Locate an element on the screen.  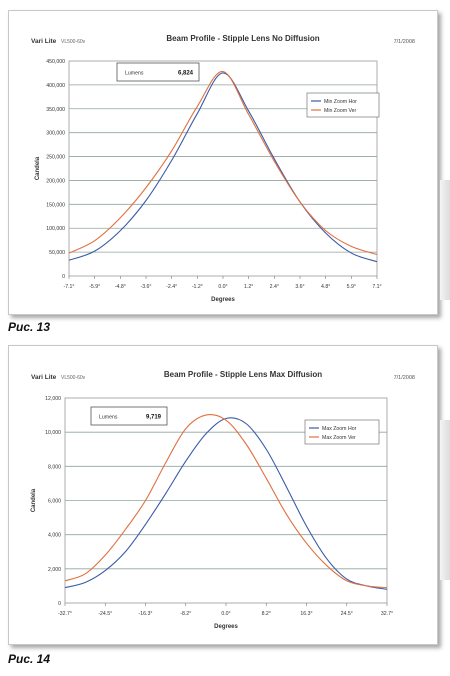
x-tick-label: -24.5° is located at coordinates (105, 614).